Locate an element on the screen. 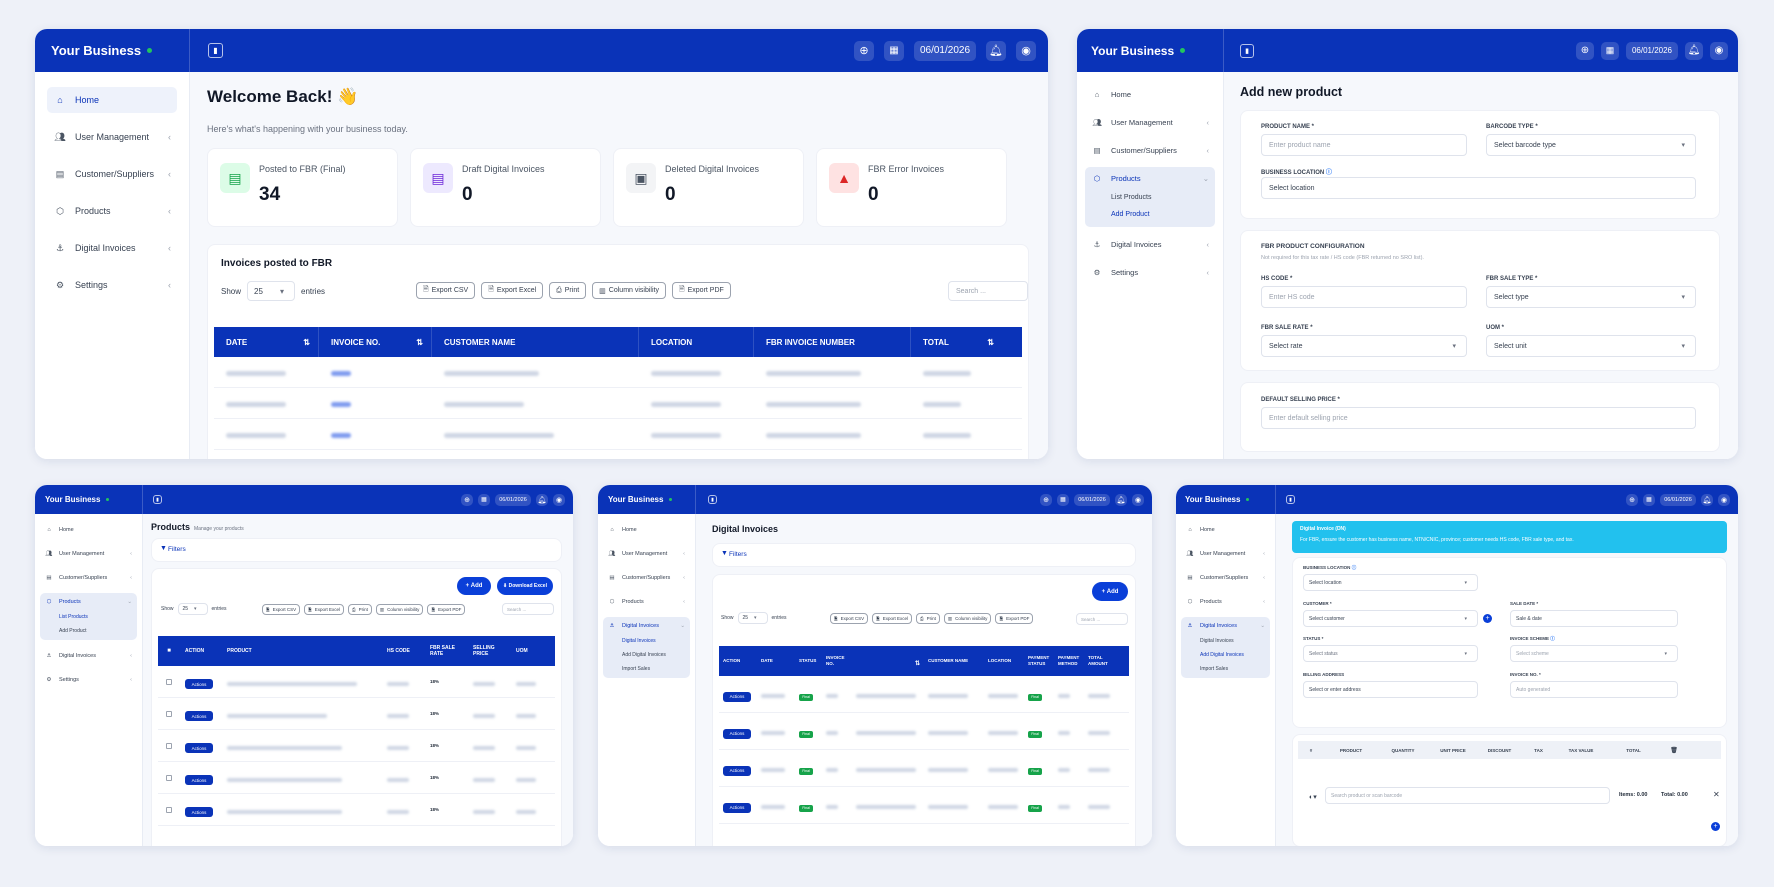 This screenshot has height=887, width=1774. column-header: INVOICE NO. ⇅ is located at coordinates (375, 342).